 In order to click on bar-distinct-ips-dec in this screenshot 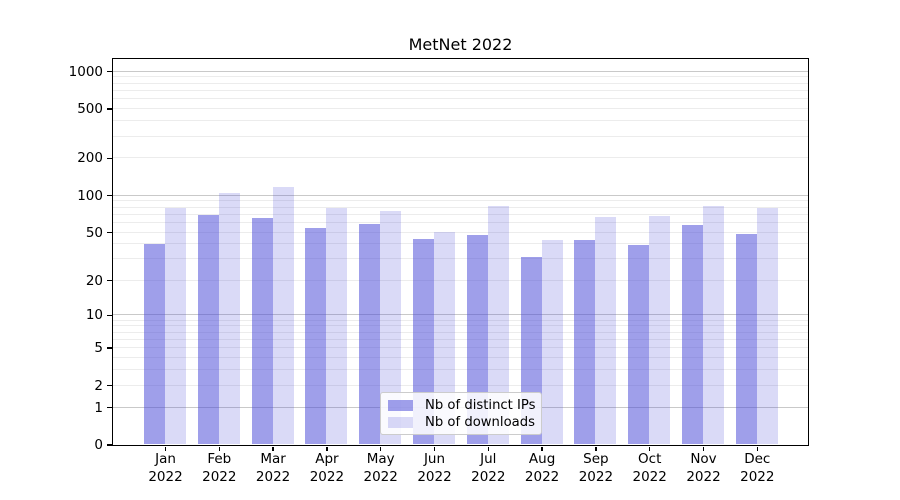, I will do `click(746, 339)`.